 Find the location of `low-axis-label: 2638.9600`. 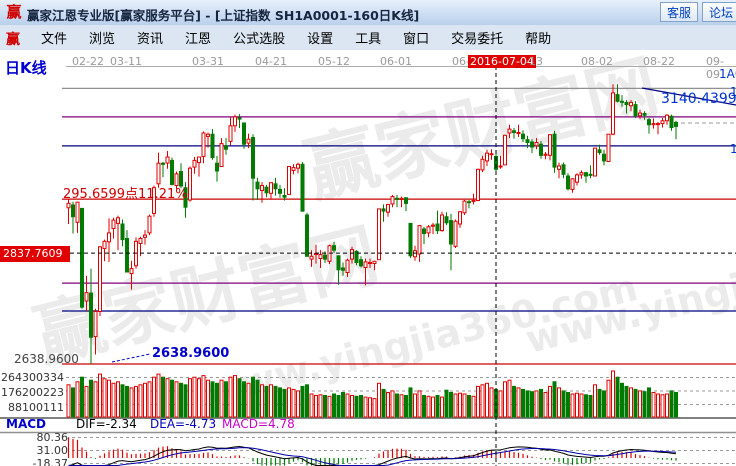

low-axis-label: 2638.9600 is located at coordinates (46, 359).